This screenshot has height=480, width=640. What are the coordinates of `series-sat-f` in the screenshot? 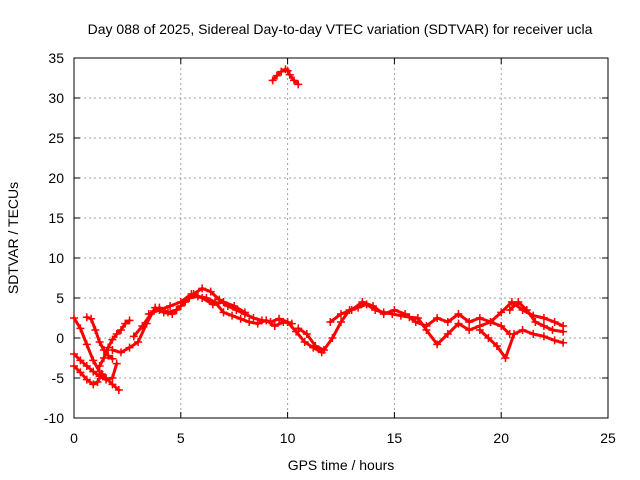 It's located at (202, 324).